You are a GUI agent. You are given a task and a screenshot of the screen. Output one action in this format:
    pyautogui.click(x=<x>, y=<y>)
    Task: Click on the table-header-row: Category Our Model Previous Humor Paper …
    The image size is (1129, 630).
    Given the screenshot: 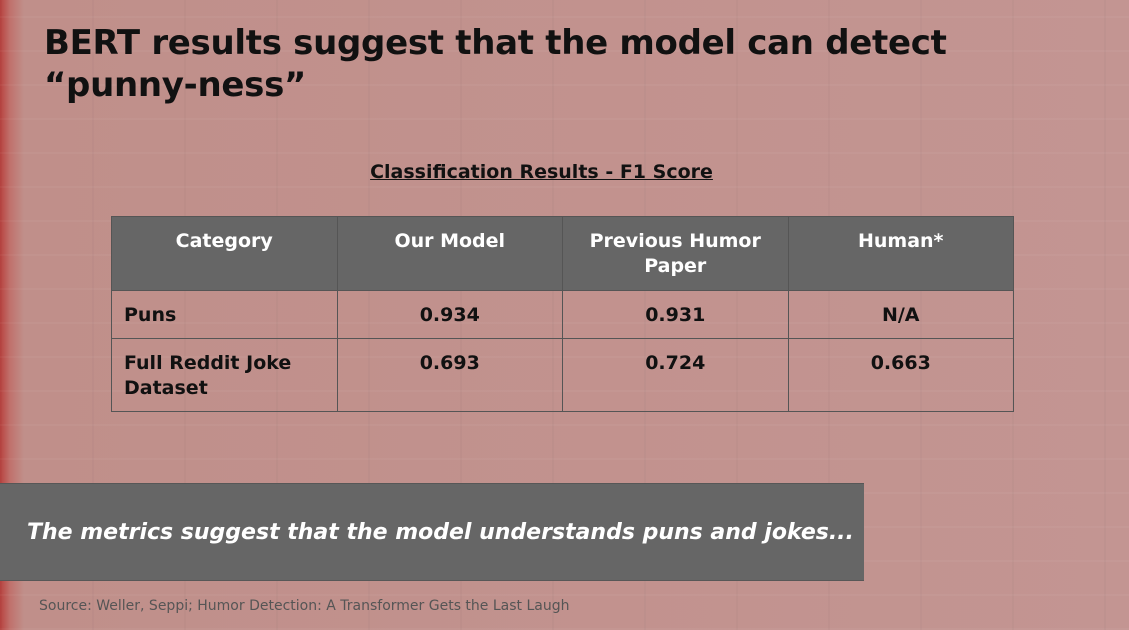 What is the action you would take?
    pyautogui.click(x=562, y=253)
    